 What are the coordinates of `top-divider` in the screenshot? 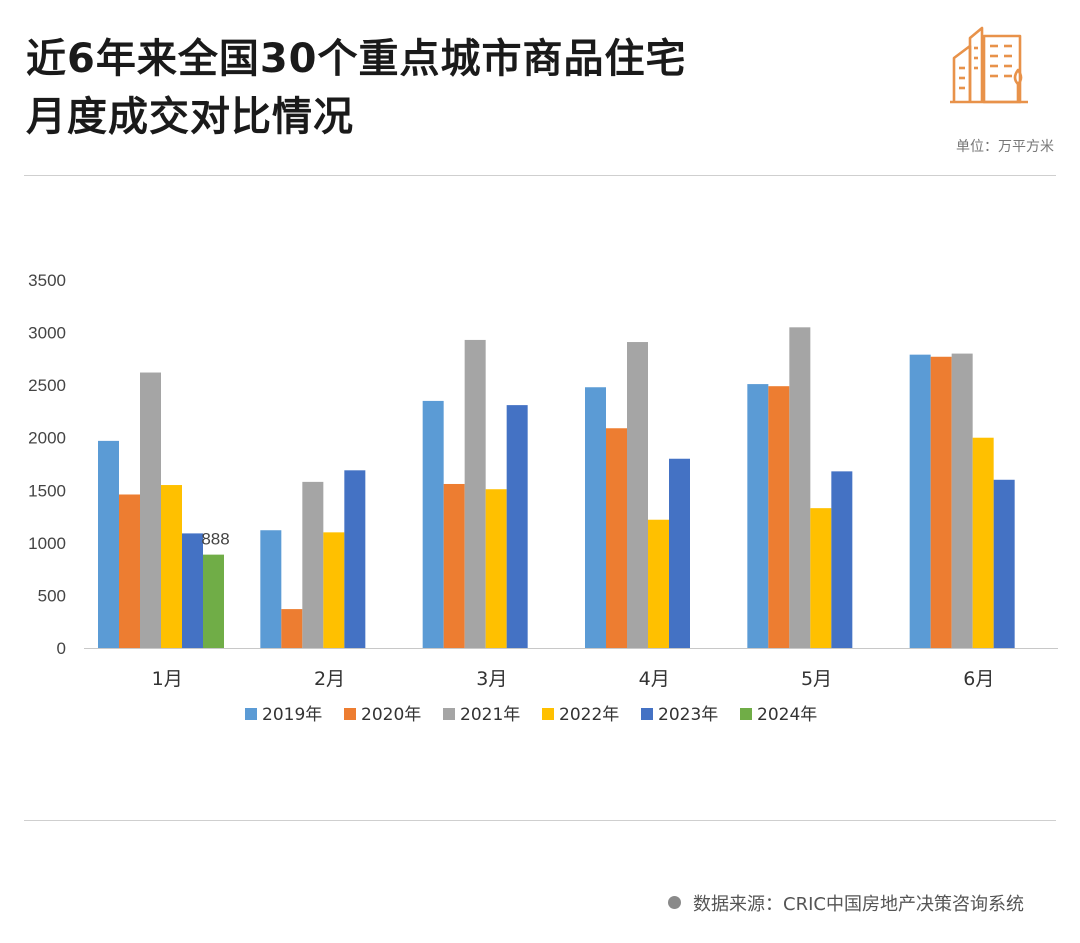 It's located at (540, 175).